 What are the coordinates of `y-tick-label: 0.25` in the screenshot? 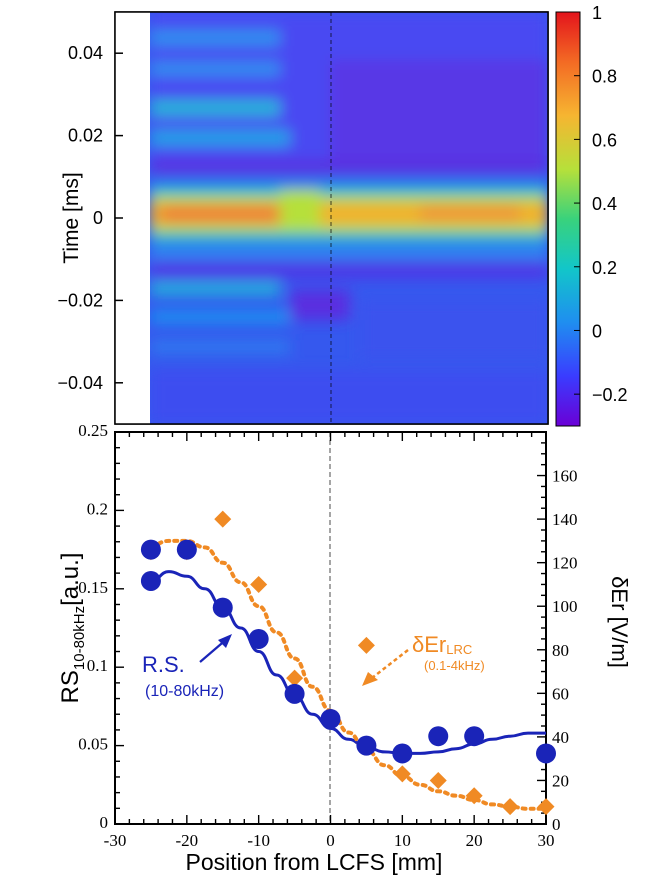 It's located at (93, 430).